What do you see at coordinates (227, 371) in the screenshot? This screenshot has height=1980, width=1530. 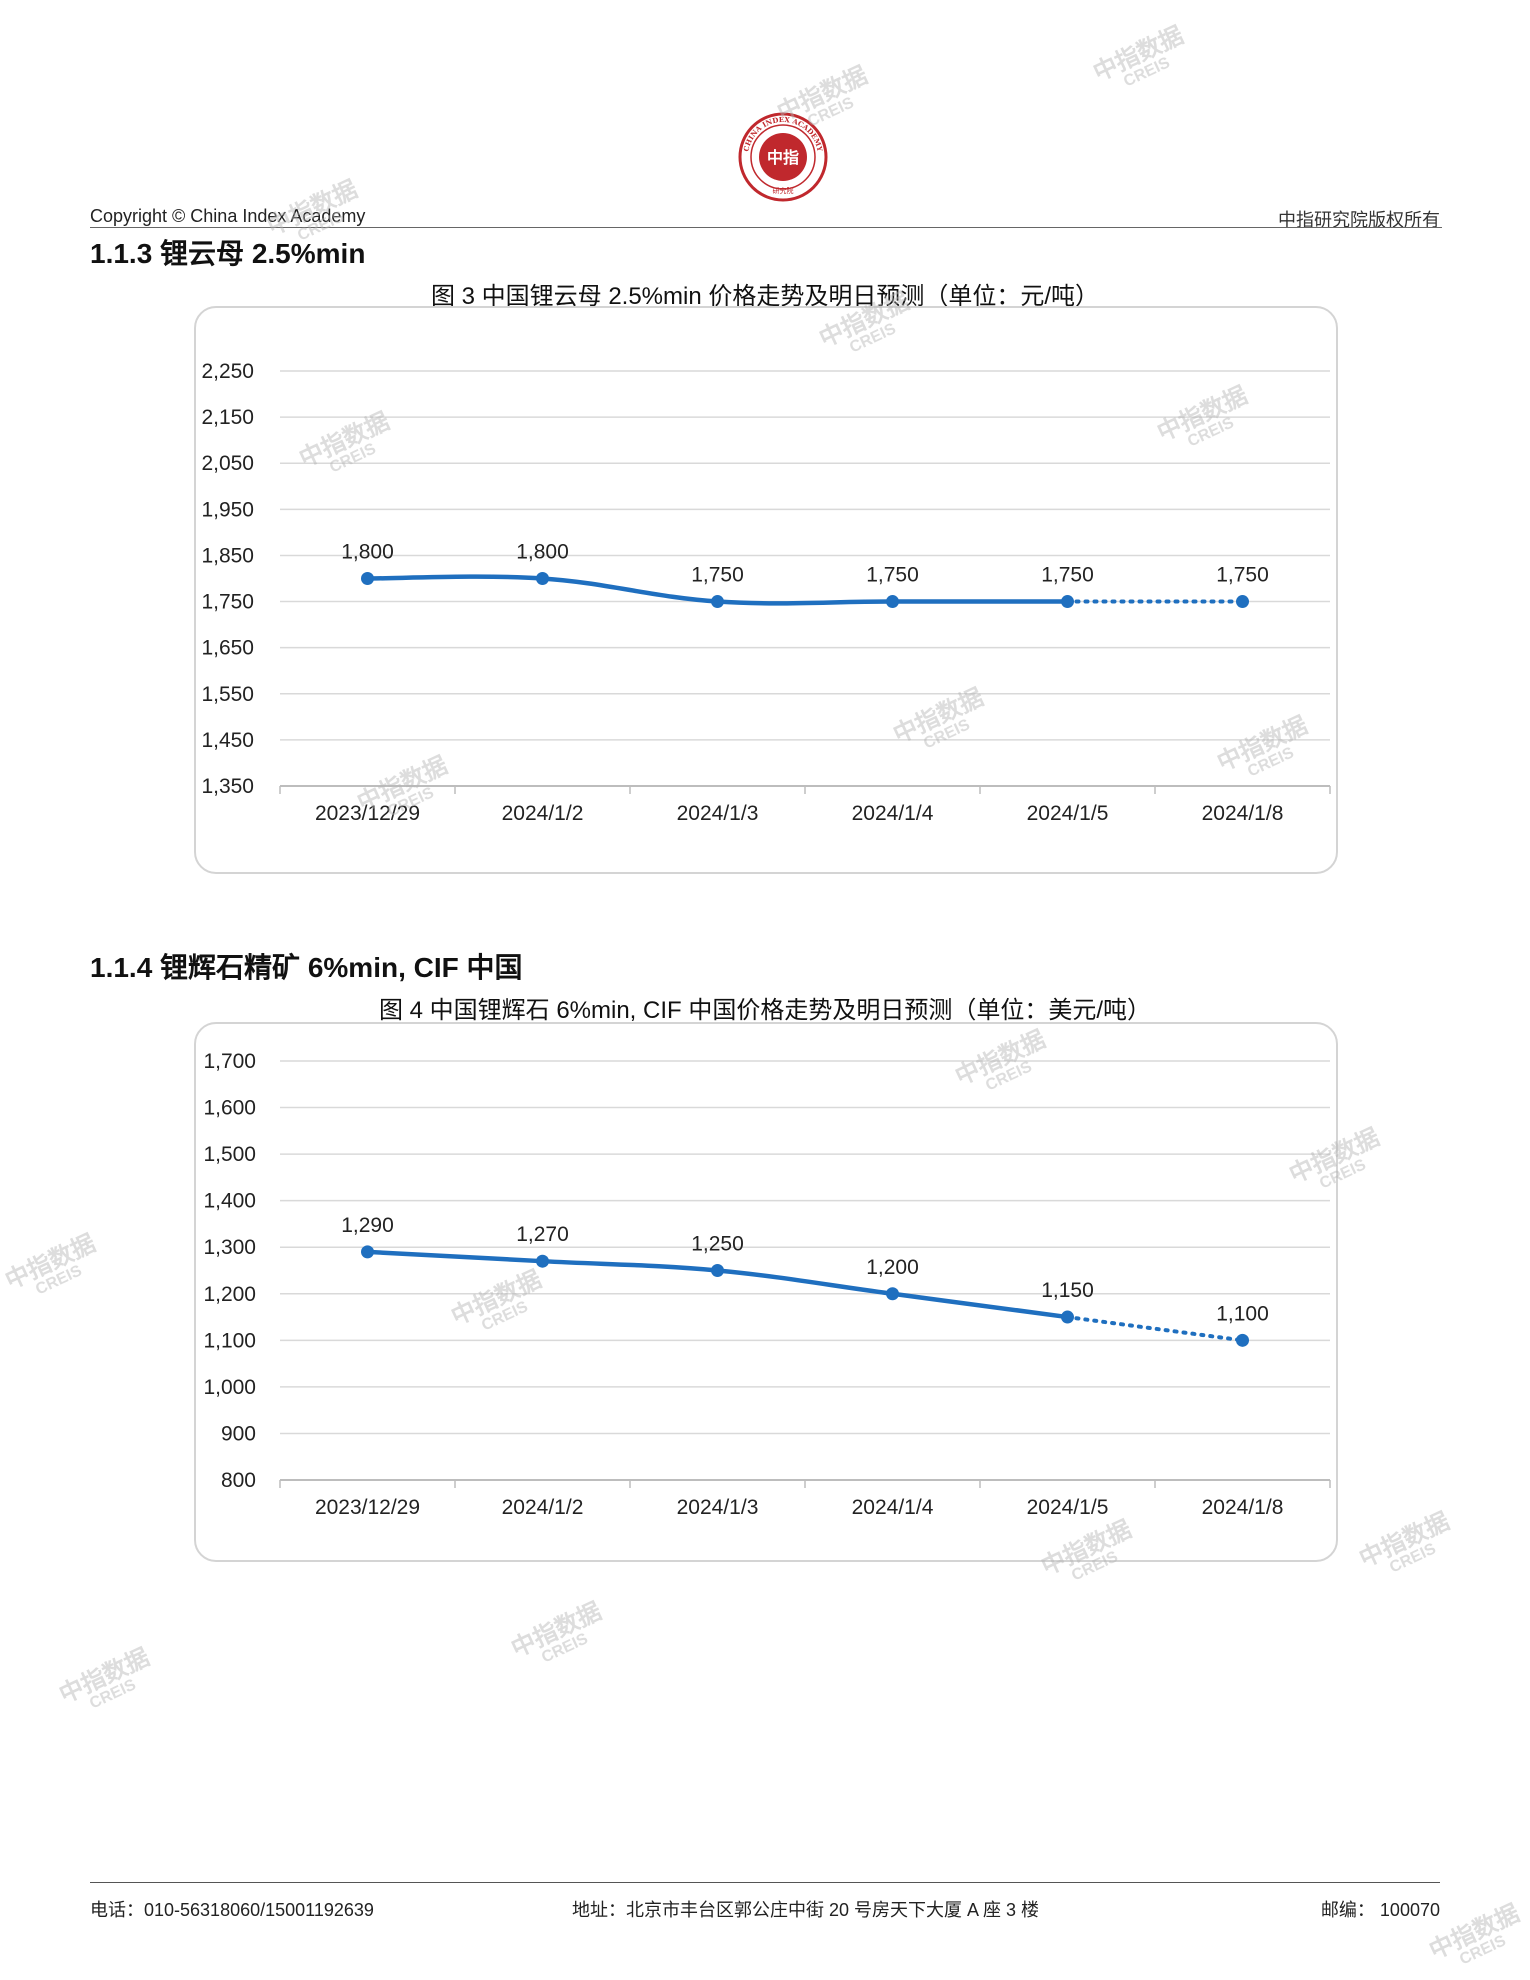 I see `y-tick-label: 2,250` at bounding box center [227, 371].